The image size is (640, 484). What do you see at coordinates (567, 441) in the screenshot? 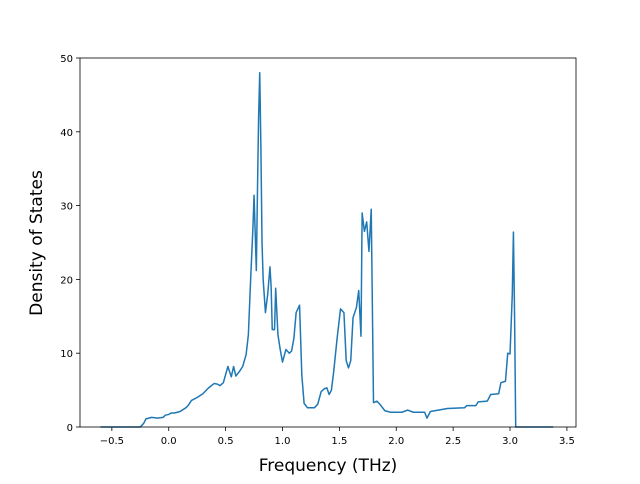
I see `x-tick-label: 3.5` at bounding box center [567, 441].